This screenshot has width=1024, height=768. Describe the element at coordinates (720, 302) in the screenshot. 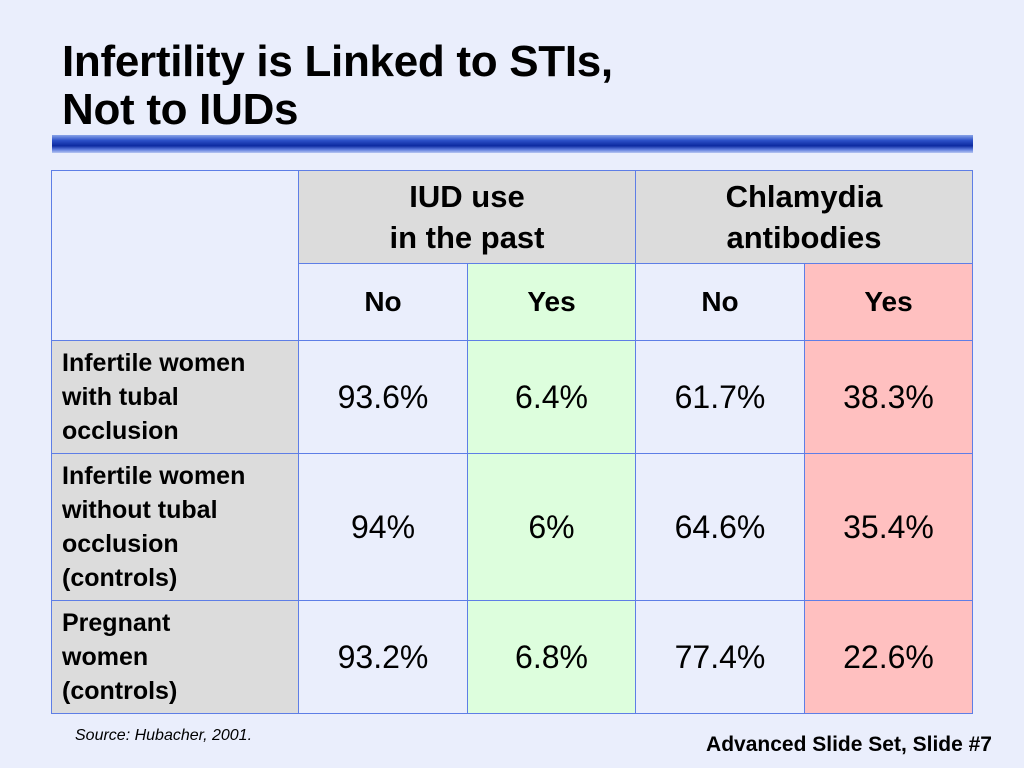

I see `sub-header-chlamydia-no: No` at that location.